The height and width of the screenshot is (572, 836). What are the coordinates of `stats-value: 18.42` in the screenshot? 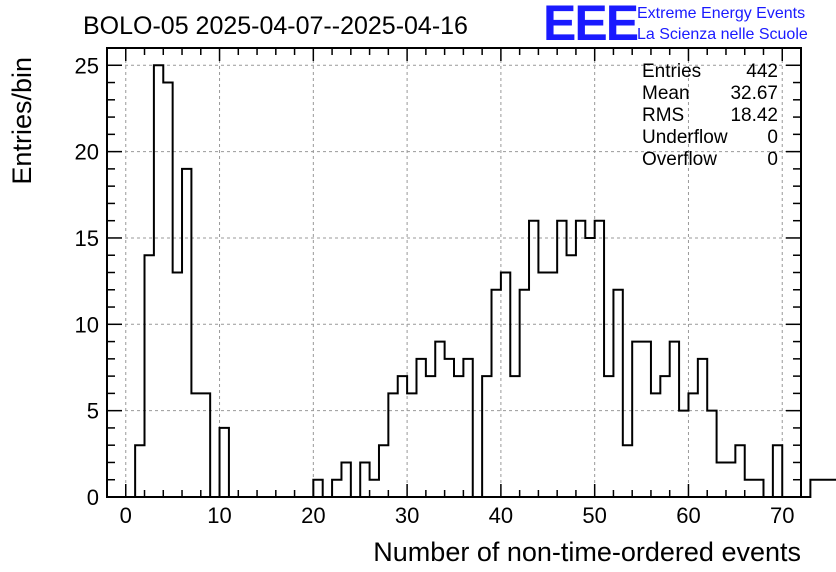 It's located at (754, 115).